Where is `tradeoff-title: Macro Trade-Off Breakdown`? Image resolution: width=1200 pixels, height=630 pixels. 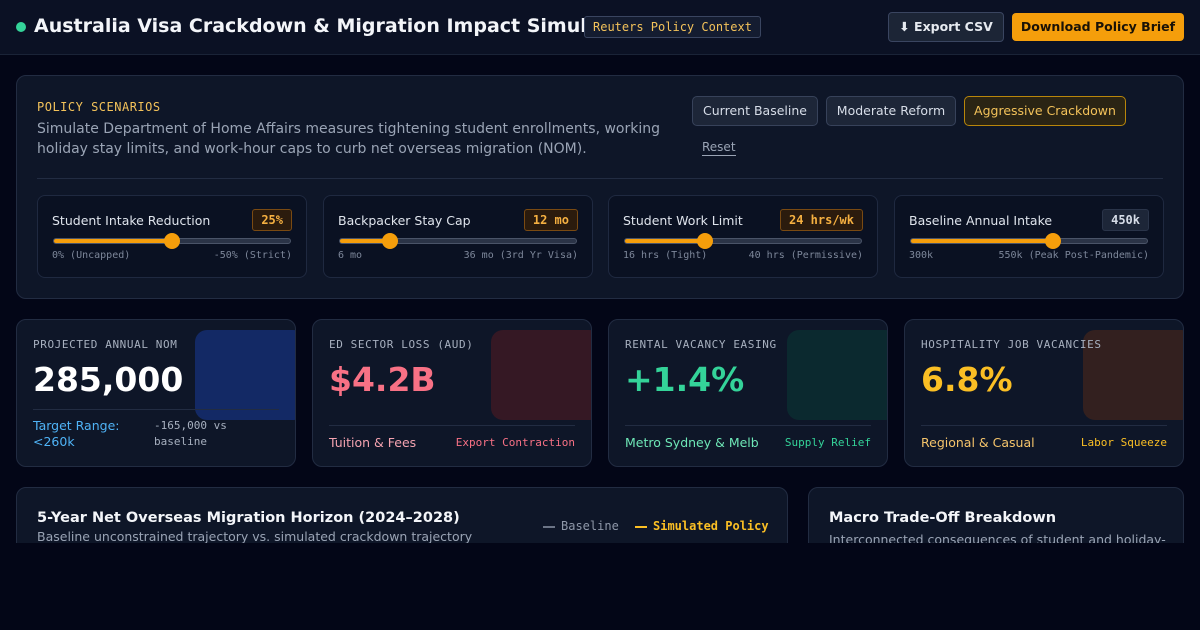 tradeoff-title: Macro Trade-Off Breakdown is located at coordinates (943, 518).